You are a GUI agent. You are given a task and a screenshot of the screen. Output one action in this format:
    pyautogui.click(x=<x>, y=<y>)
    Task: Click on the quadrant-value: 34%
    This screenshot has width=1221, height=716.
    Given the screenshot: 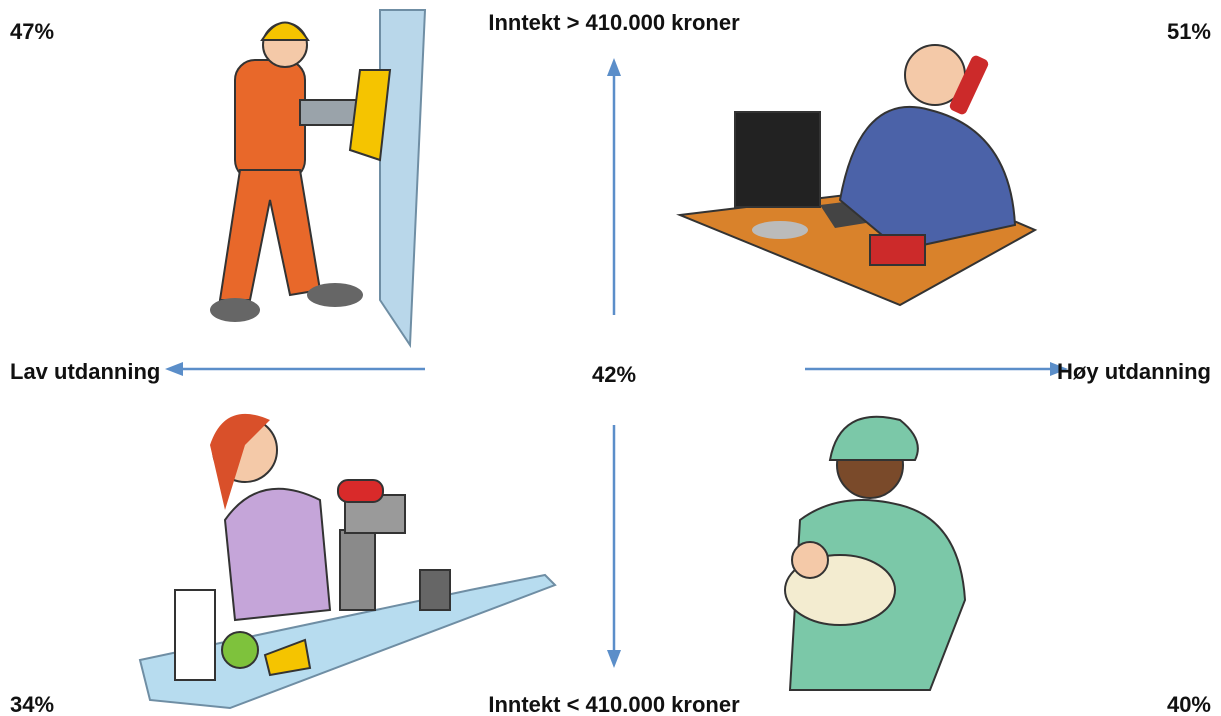 What is the action you would take?
    pyautogui.click(x=32, y=704)
    